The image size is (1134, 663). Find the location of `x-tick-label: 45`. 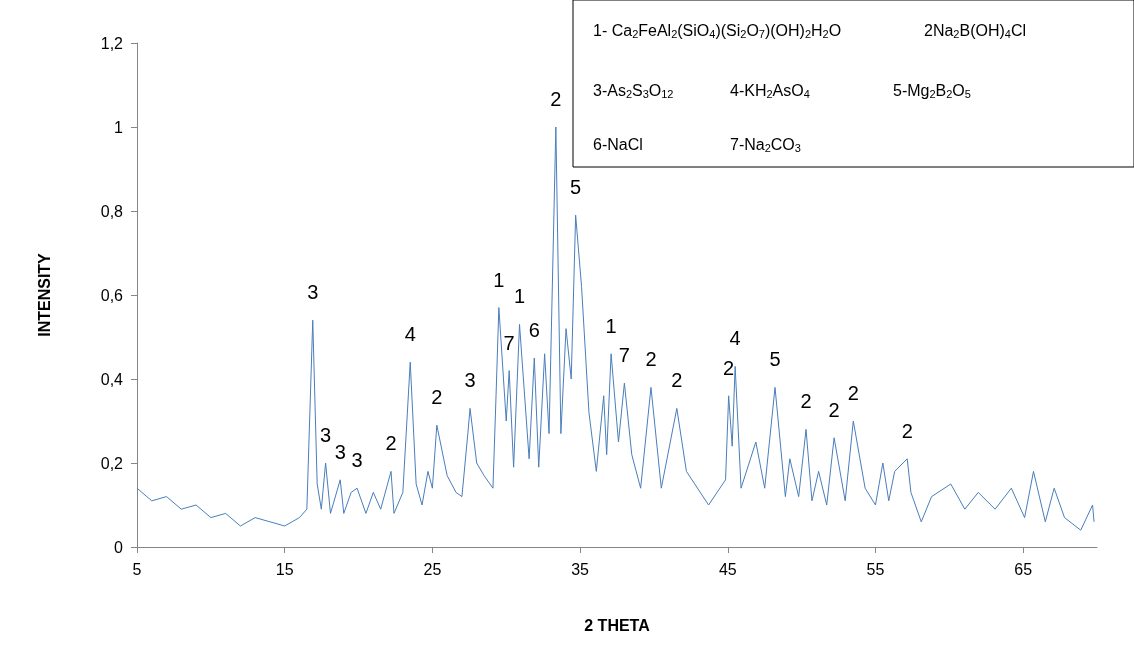

x-tick-label: 45 is located at coordinates (727, 569).